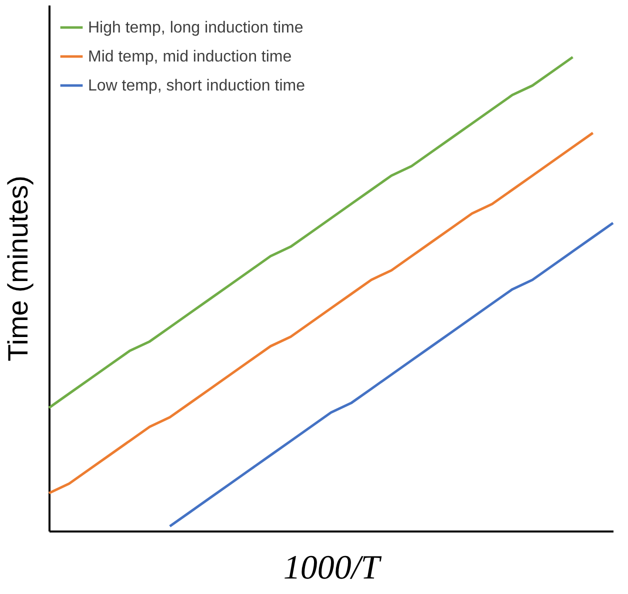 This screenshot has height=594, width=628. Describe the element at coordinates (196, 28) in the screenshot. I see `legend-label: High temp, long induction time` at that location.